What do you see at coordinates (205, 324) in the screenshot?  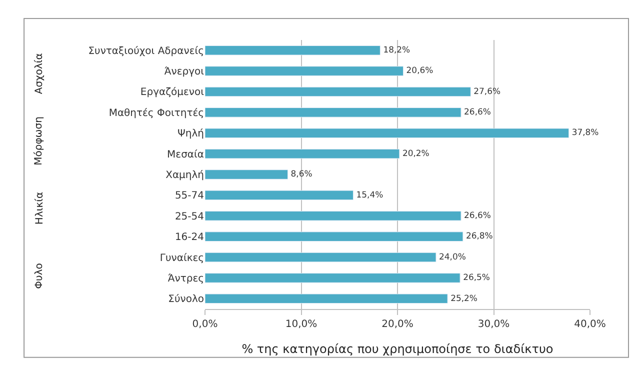 I see `x-tick-label: 0,0%` at bounding box center [205, 324].